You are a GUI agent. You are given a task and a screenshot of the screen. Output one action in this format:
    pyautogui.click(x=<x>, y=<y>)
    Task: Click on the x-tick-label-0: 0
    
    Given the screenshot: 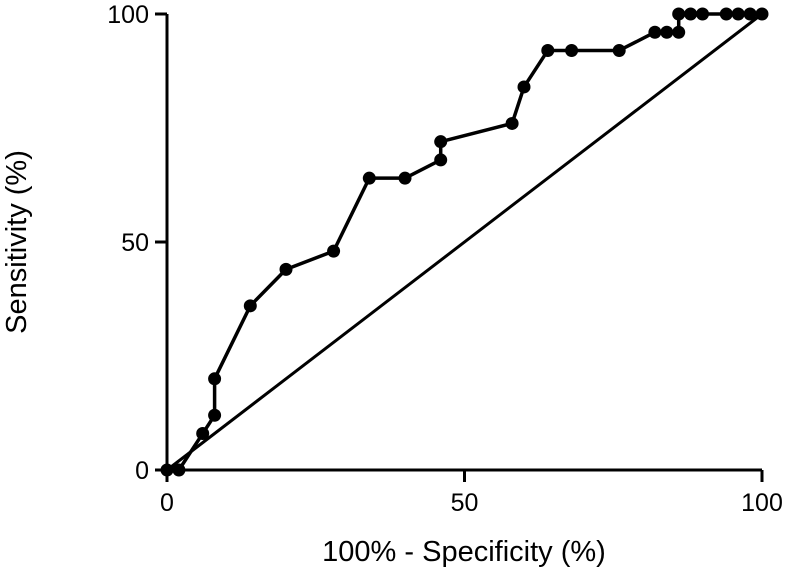 What is the action you would take?
    pyautogui.click(x=167, y=503)
    